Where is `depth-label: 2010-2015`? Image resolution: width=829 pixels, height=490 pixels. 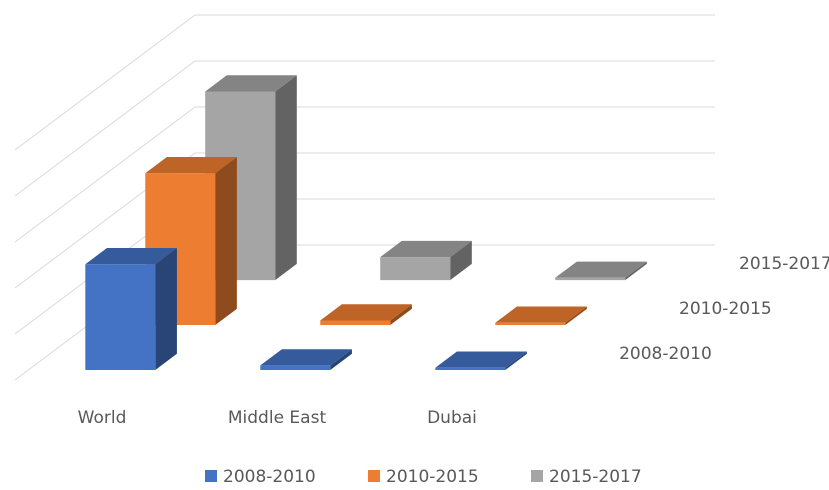
depth-label: 2010-2015 is located at coordinates (725, 309).